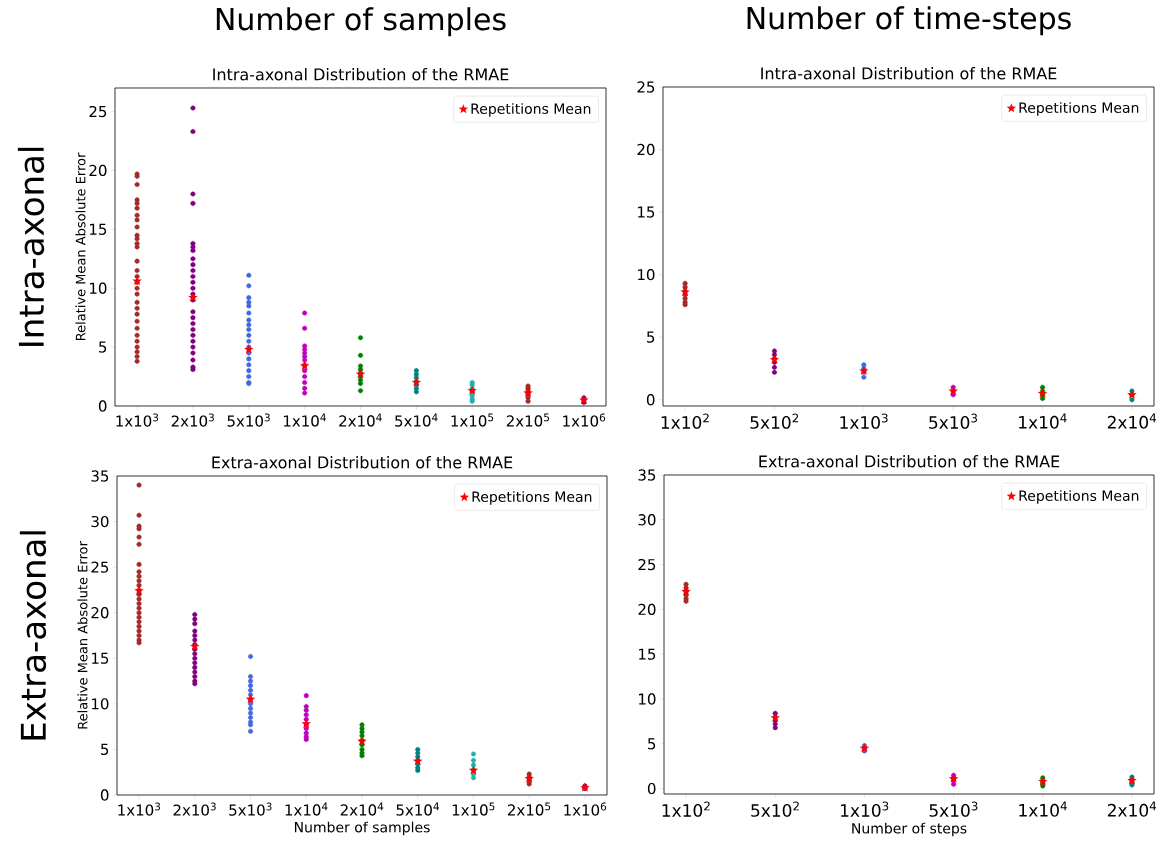 This screenshot has width=1173, height=841. I want to click on text: Intra-axonal, so click(31, 246).